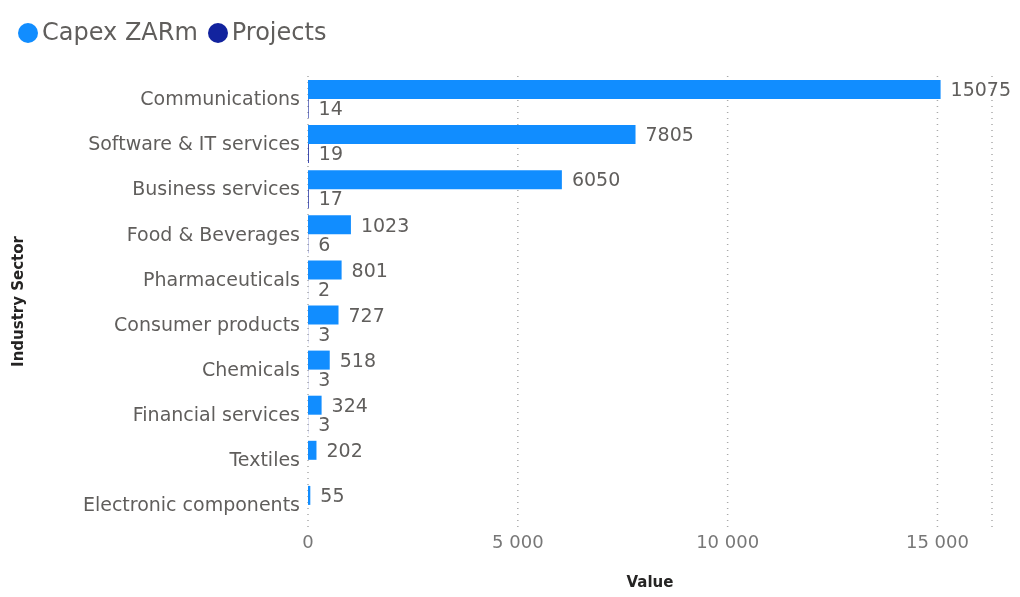 The width and height of the screenshot is (1020, 597). What do you see at coordinates (596, 179) in the screenshot?
I see `data-label: 6050` at bounding box center [596, 179].